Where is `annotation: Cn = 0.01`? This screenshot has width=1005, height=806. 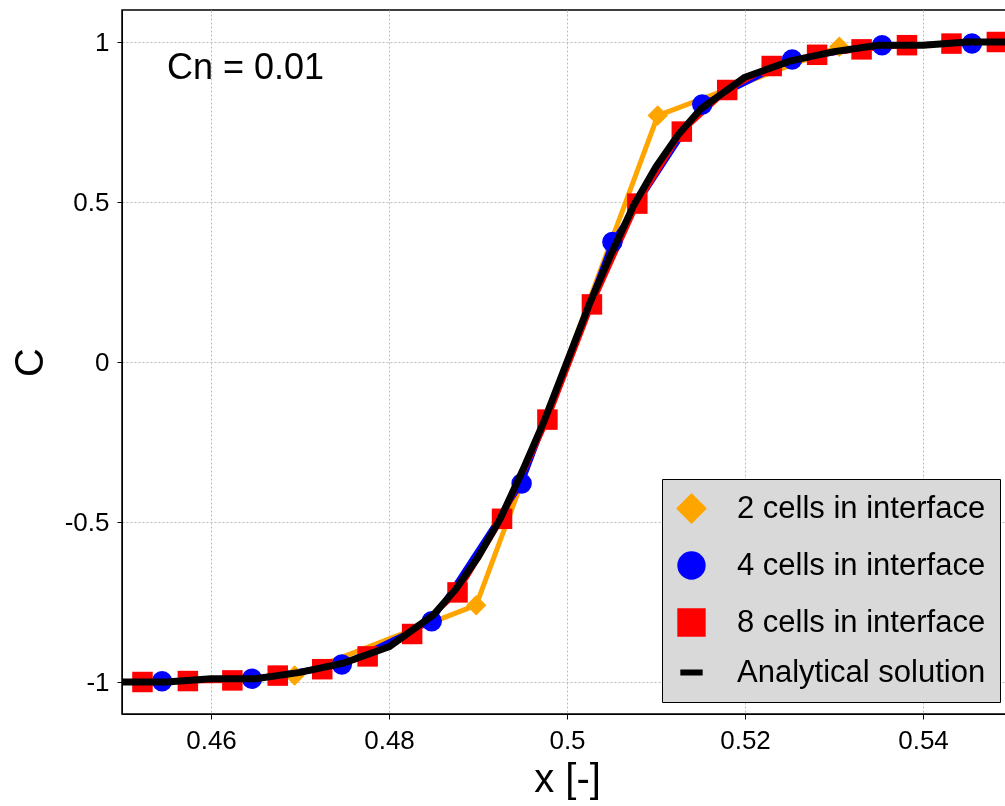
annotation: Cn = 0.01 is located at coordinates (246, 66).